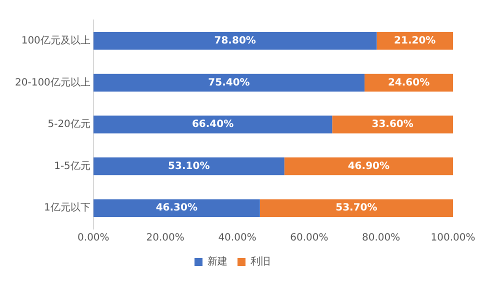 The image size is (491, 289). What do you see at coordinates (94, 238) in the screenshot?
I see `x-tick-label: 0.00%` at bounding box center [94, 238].